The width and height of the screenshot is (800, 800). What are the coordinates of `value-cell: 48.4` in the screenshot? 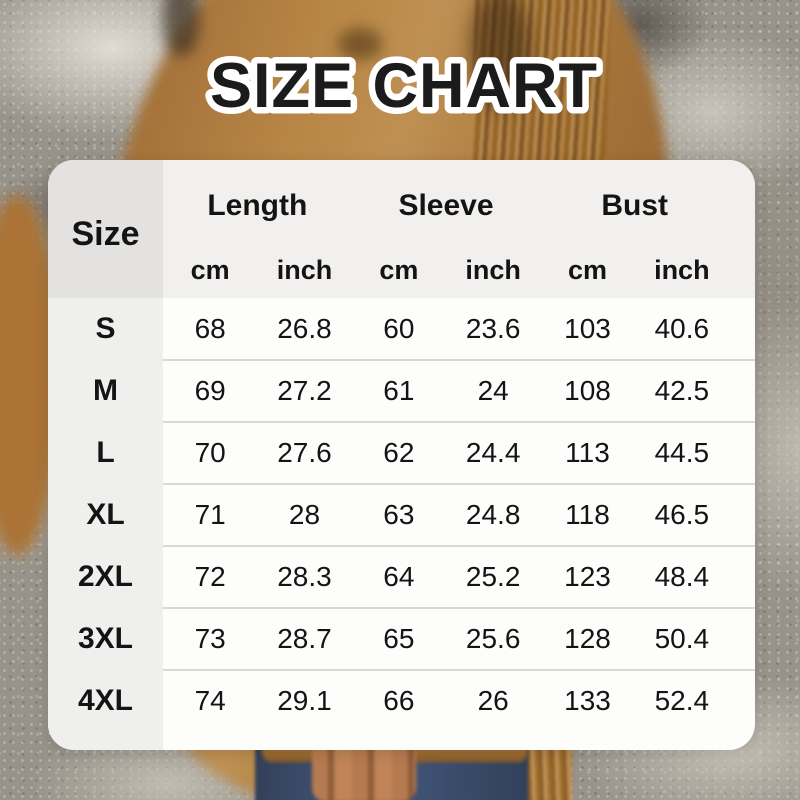 It's located at (682, 576).